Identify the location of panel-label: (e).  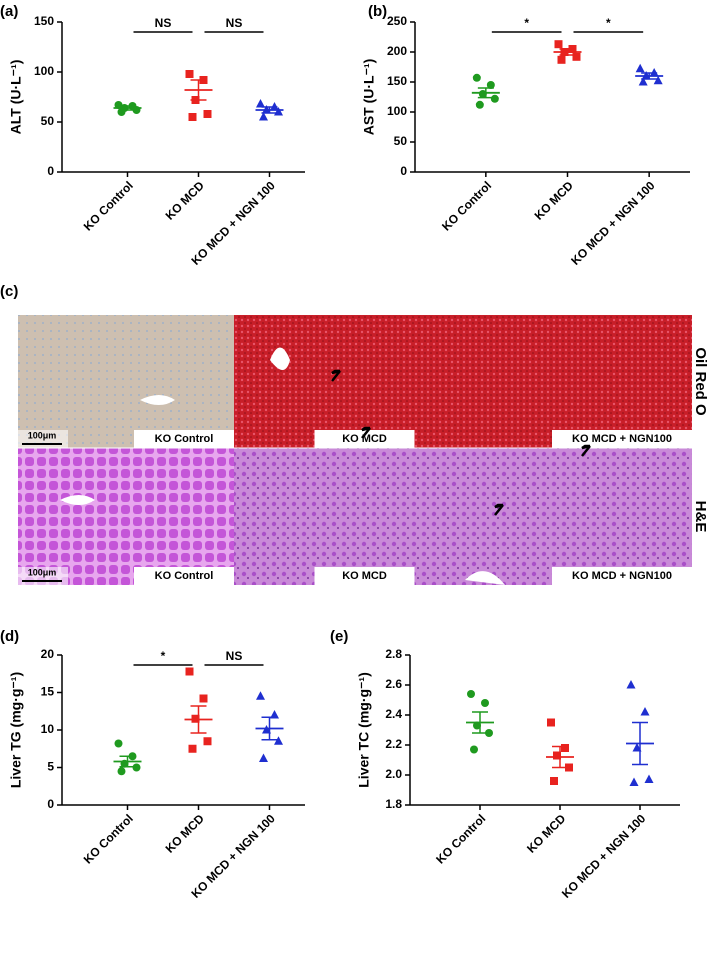
(339, 636).